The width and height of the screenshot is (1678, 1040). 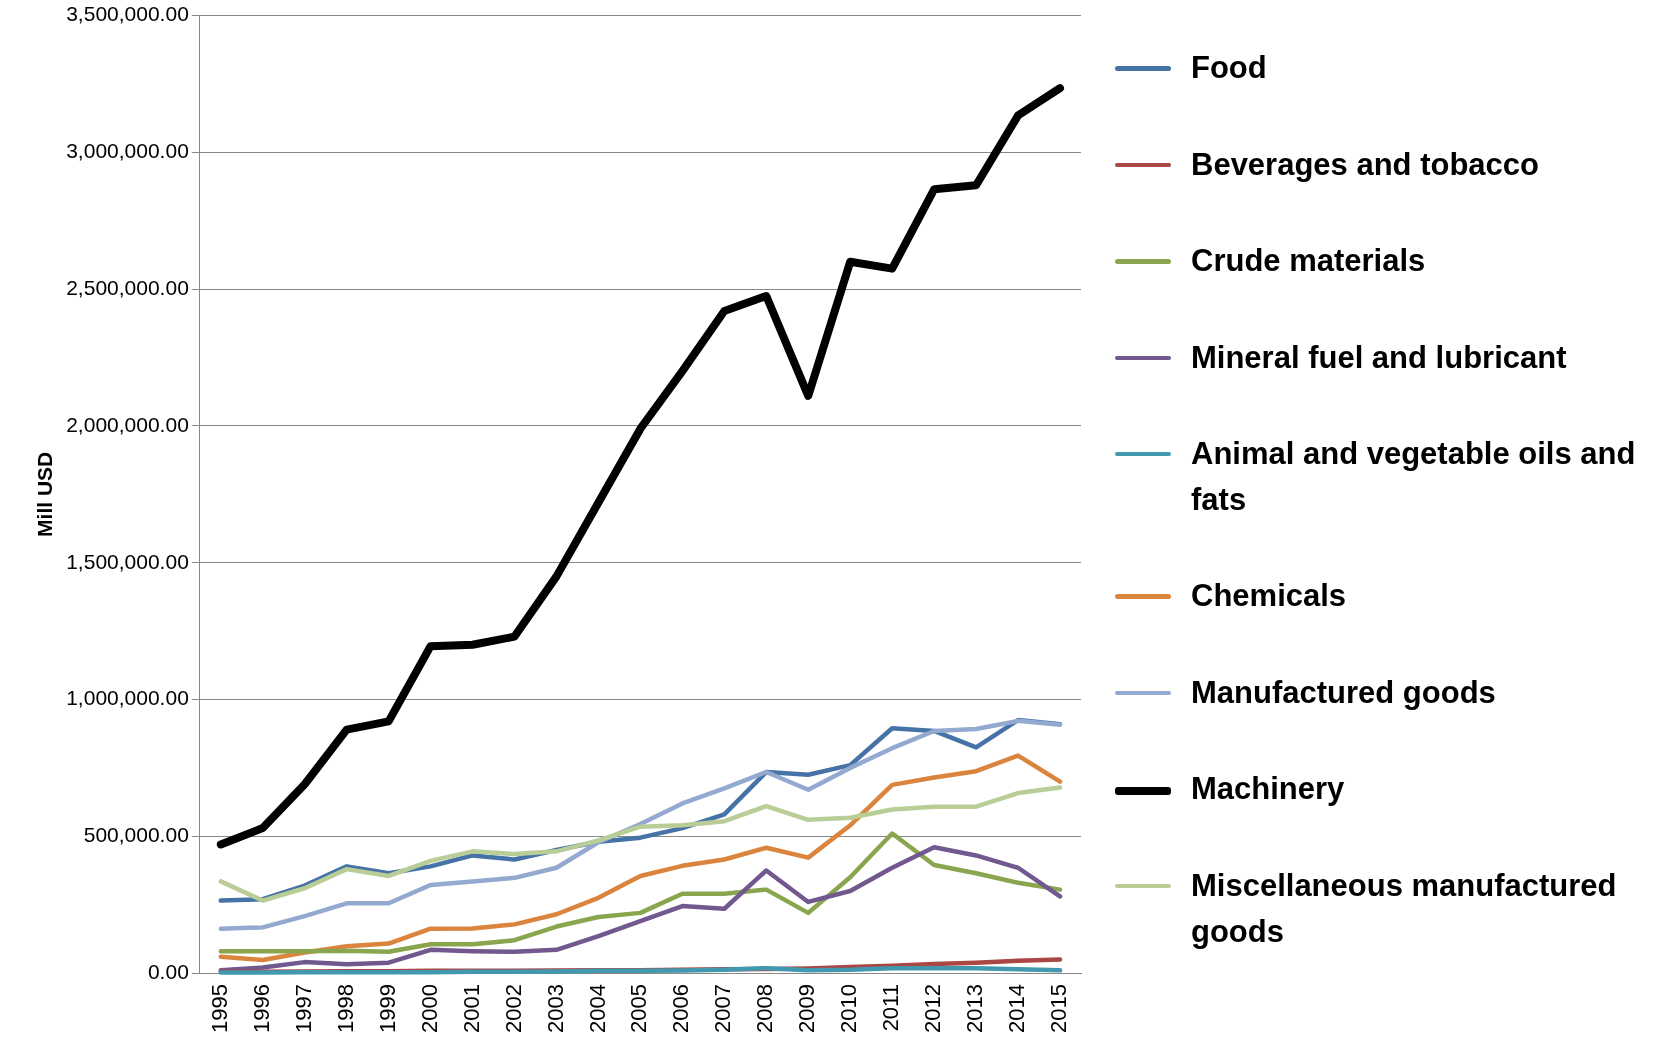 I want to click on x-tick-label: 2006, so click(x=681, y=1009).